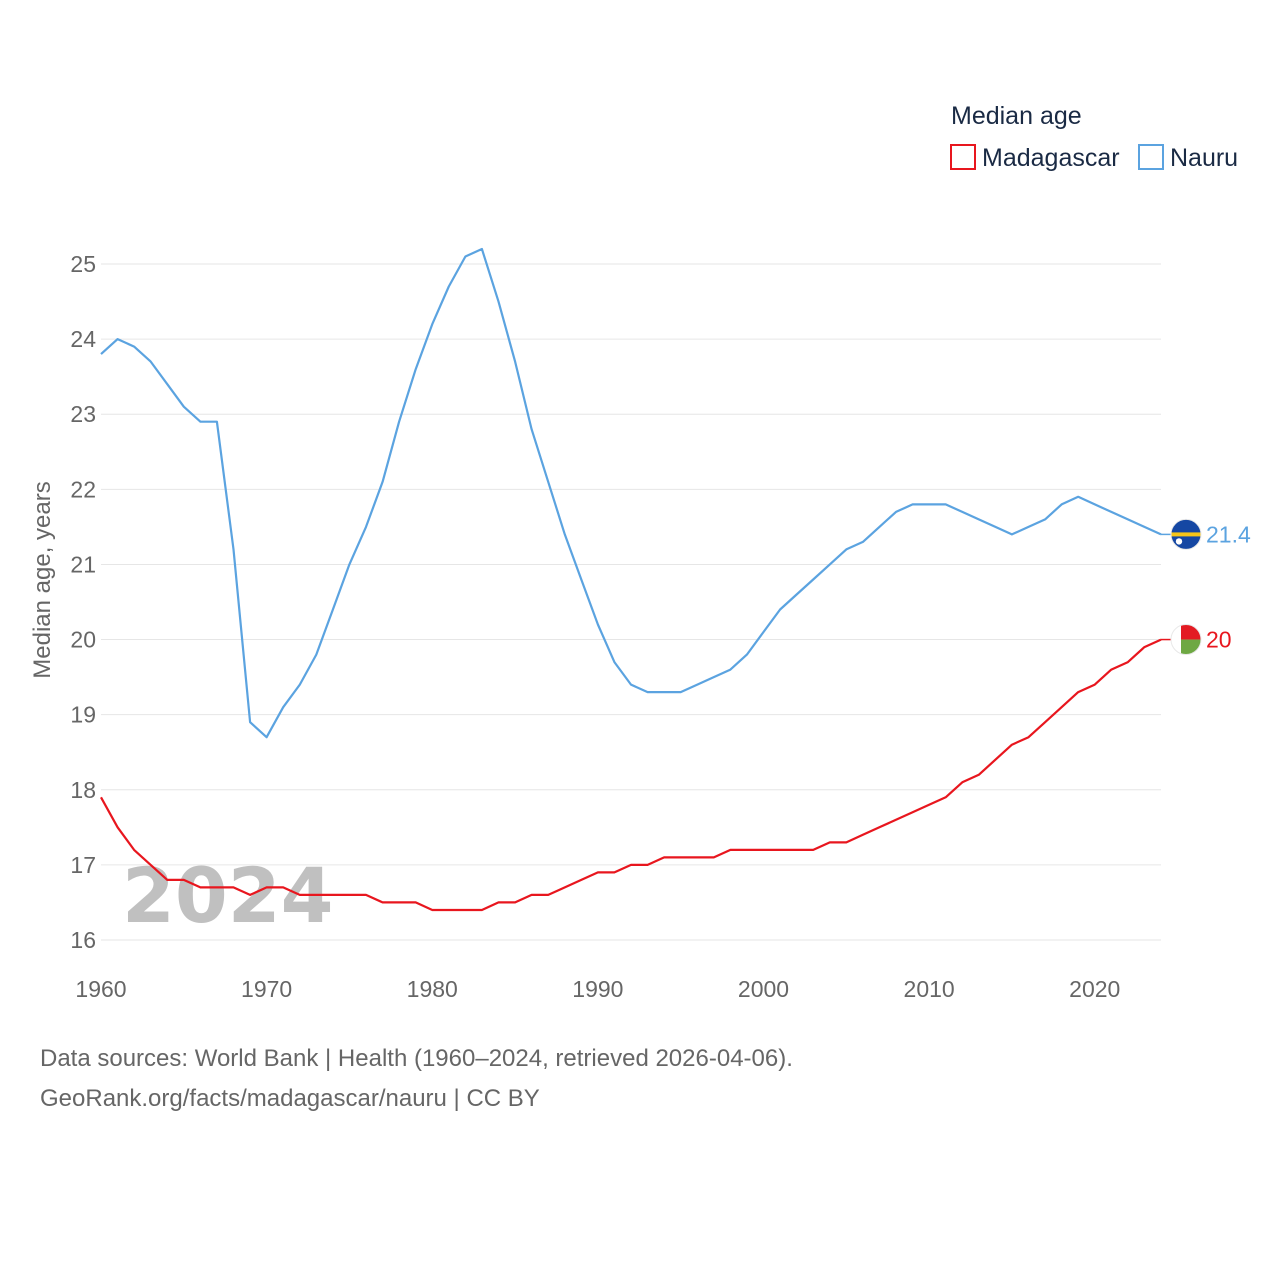 The height and width of the screenshot is (1280, 1280). Describe the element at coordinates (1228, 534) in the screenshot. I see `end-value-label-nauru: 21.4` at that location.